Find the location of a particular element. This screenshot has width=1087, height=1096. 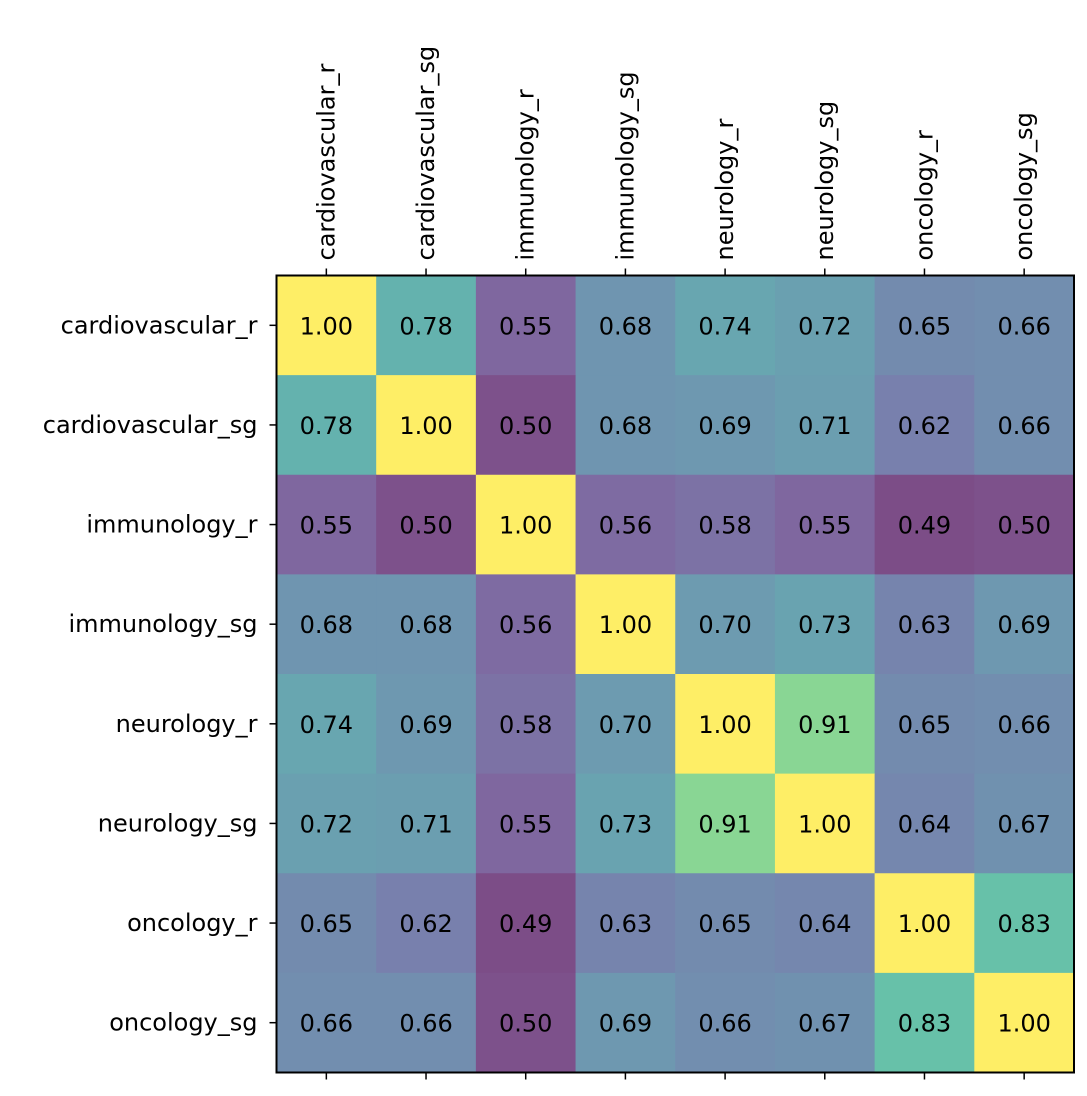

y-tick-label: cardiovascular_sg is located at coordinates (150, 425).